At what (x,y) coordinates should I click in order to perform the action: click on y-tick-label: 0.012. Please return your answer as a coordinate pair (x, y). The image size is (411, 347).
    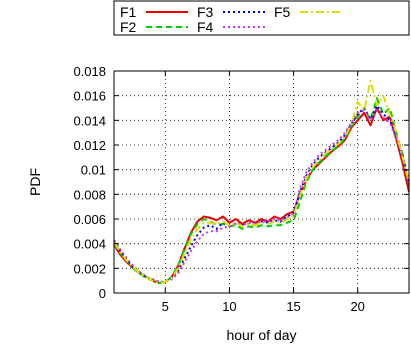
    Looking at the image, I should click on (89, 145).